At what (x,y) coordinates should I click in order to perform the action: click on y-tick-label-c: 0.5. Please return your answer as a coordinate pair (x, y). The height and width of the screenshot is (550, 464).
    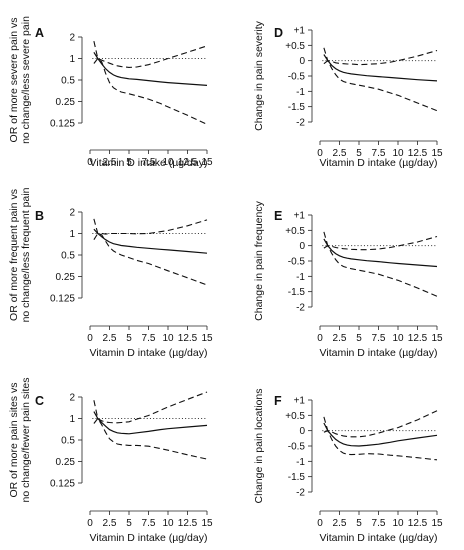
    Looking at the image, I should click on (68, 441).